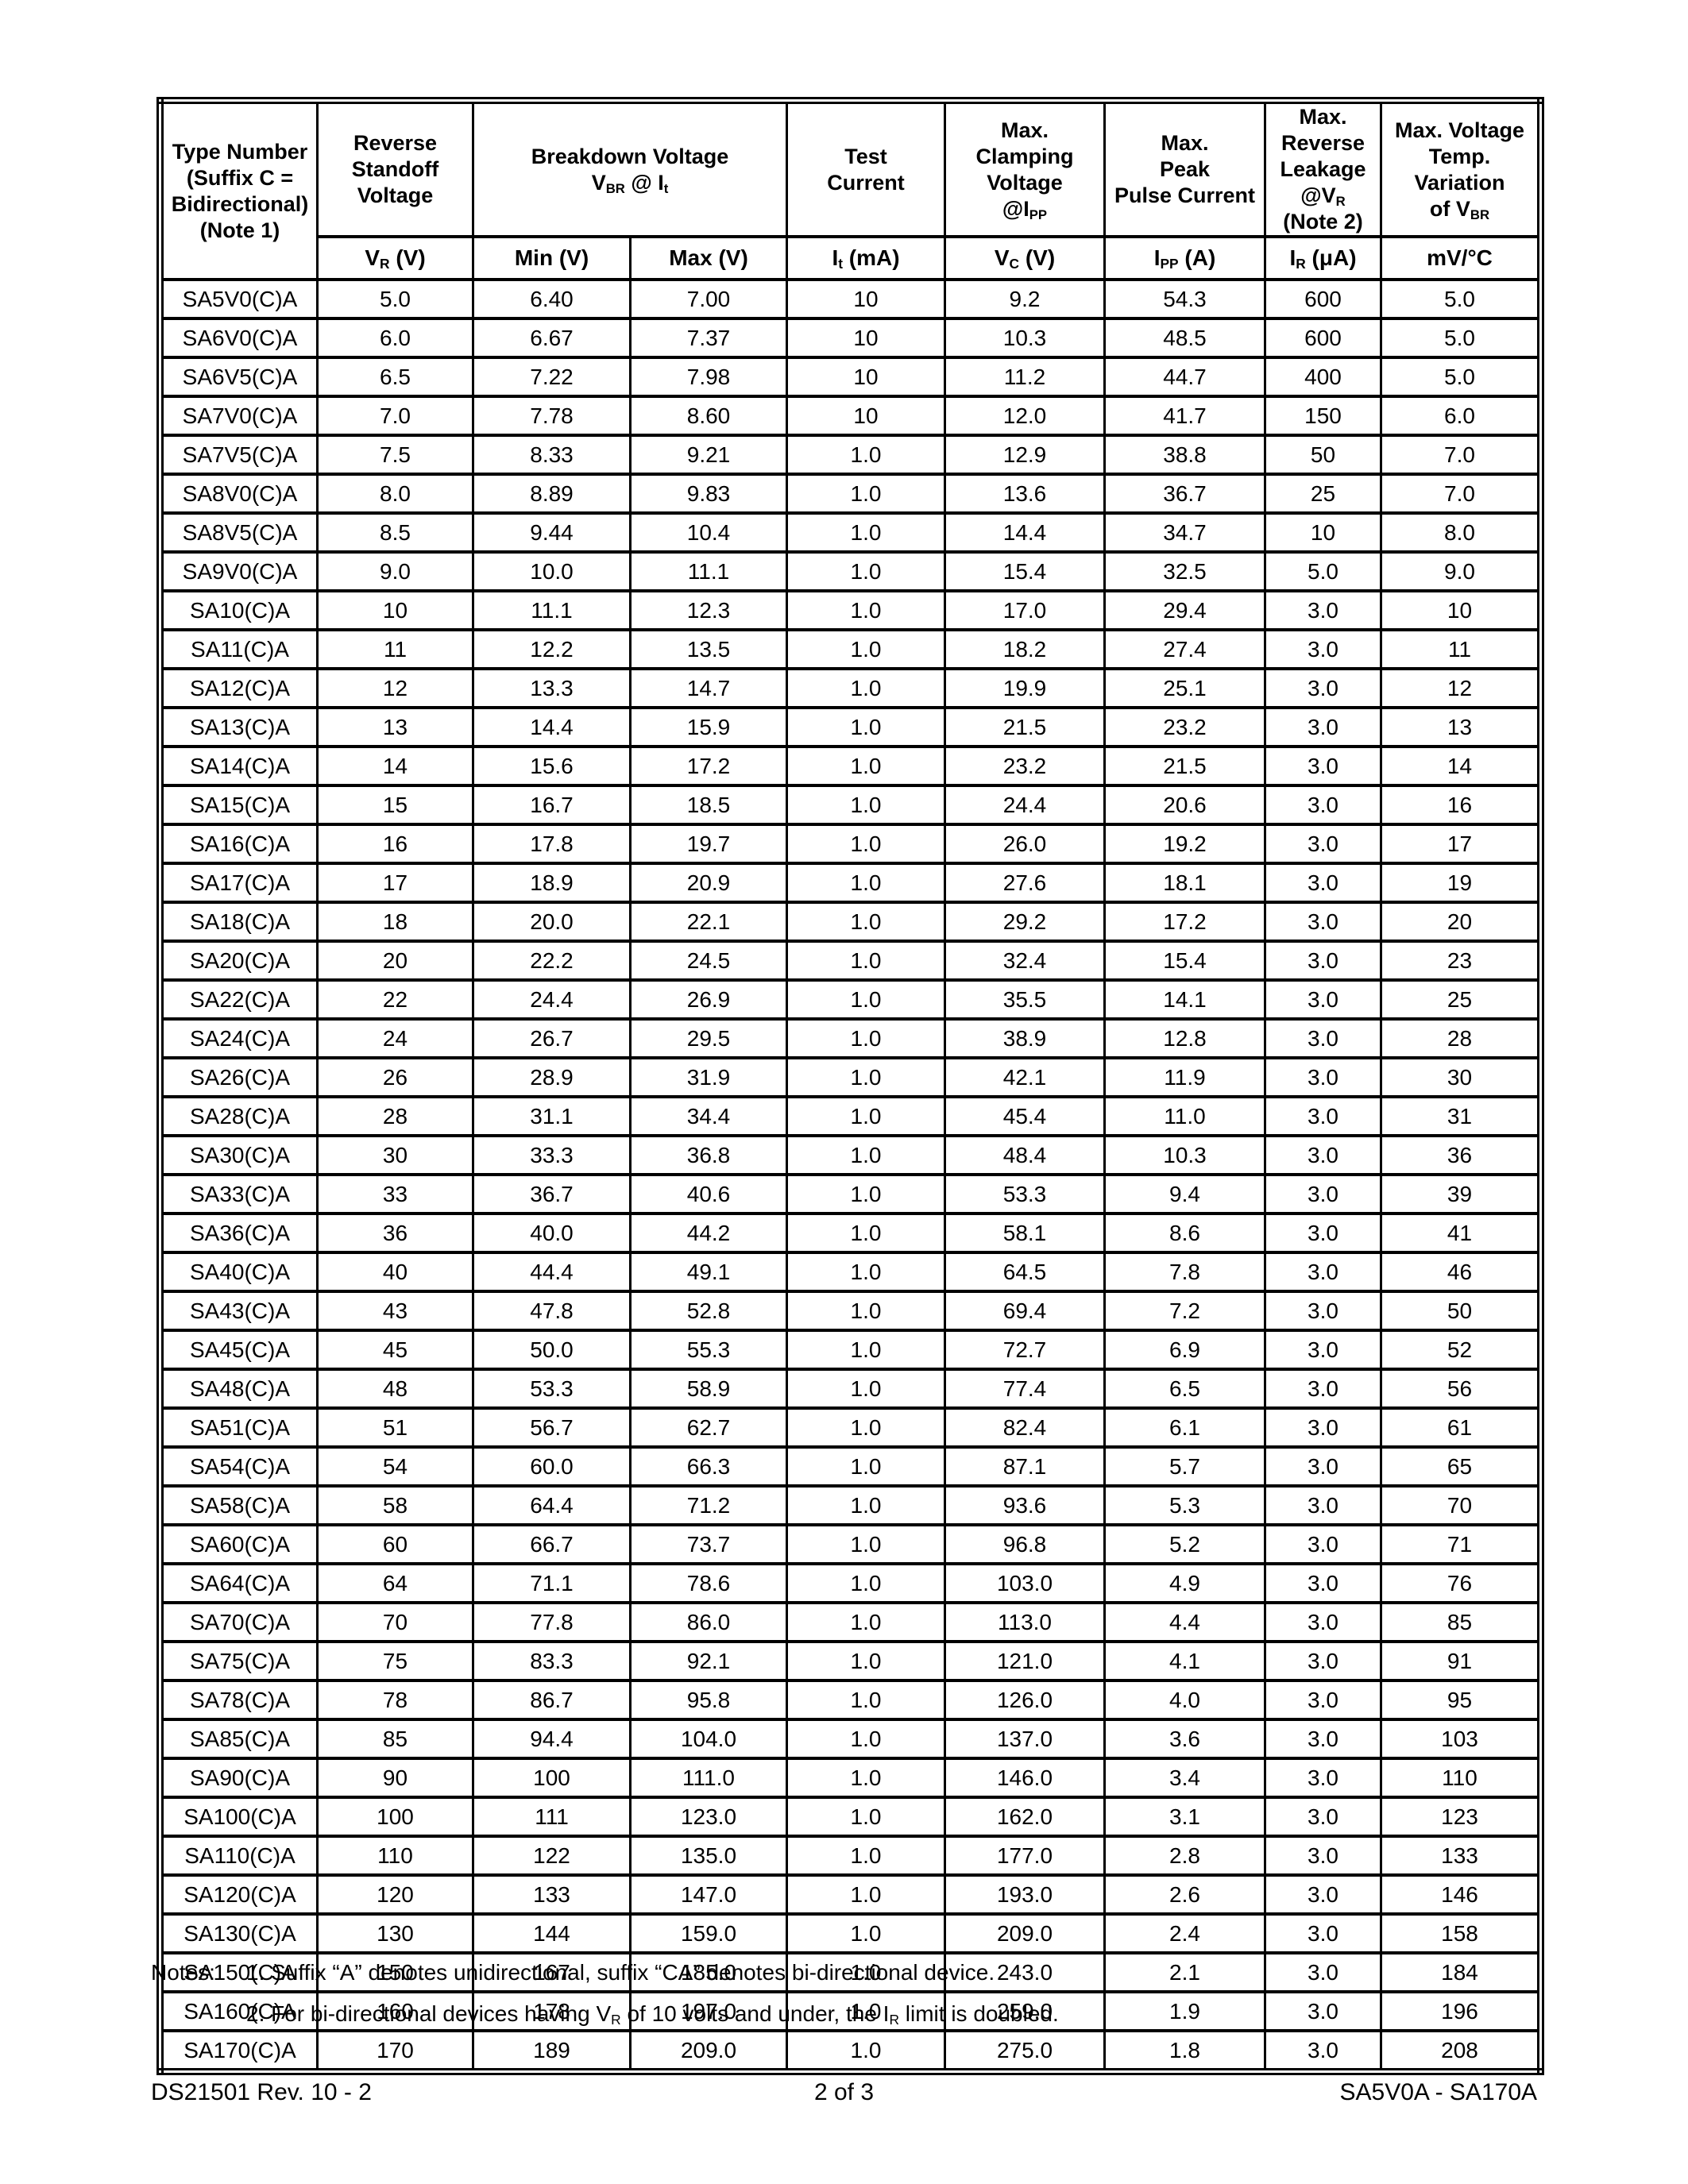 The height and width of the screenshot is (2184, 1688). What do you see at coordinates (851, 2051) in the screenshot?
I see `table-row: SA170(C)A 170 189 209.0 1.0 275.0 1.8 3.0 208` at bounding box center [851, 2051].